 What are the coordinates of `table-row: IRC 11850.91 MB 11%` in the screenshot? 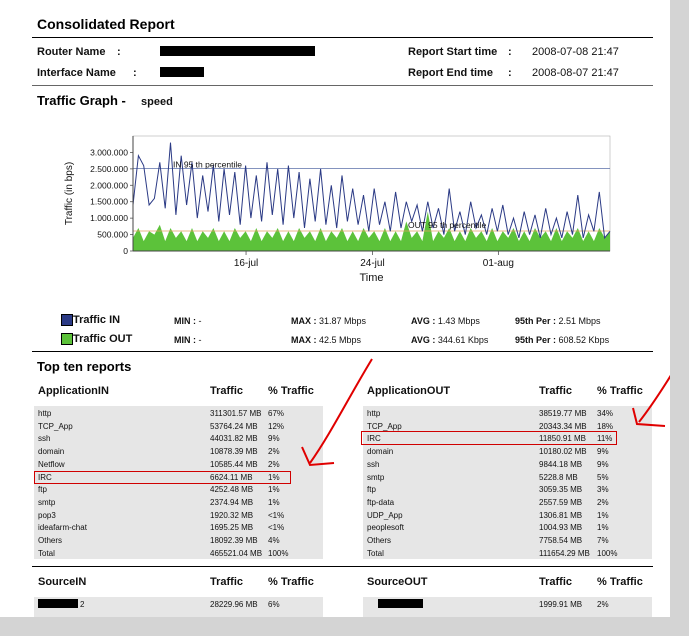 It's located at (507, 439).